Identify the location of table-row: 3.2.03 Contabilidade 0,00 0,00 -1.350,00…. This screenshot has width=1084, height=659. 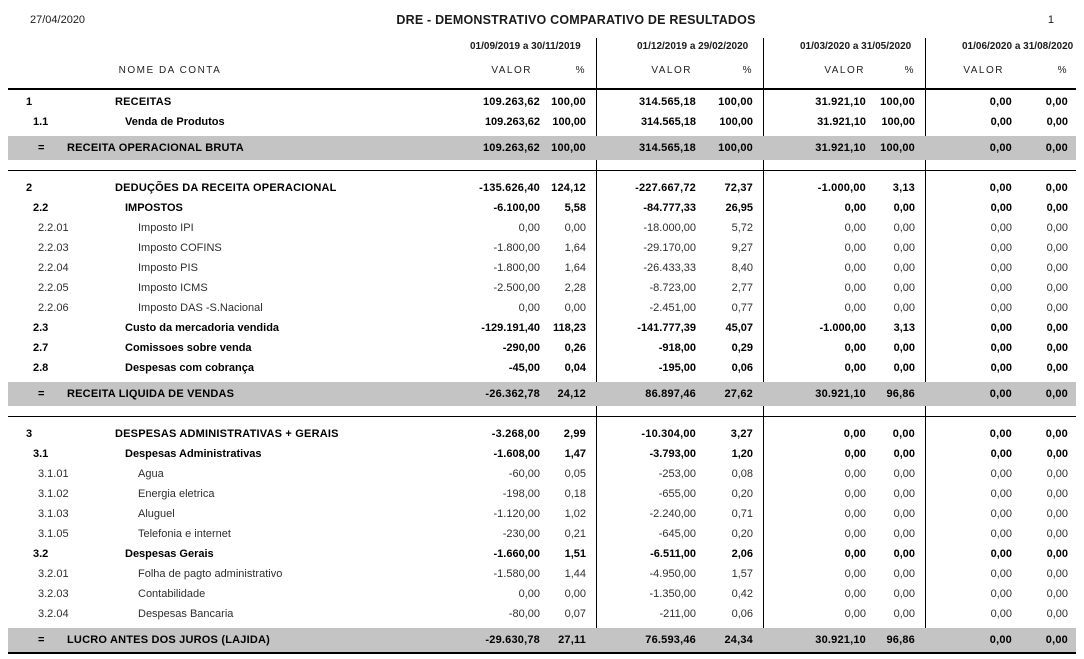
(542, 594).